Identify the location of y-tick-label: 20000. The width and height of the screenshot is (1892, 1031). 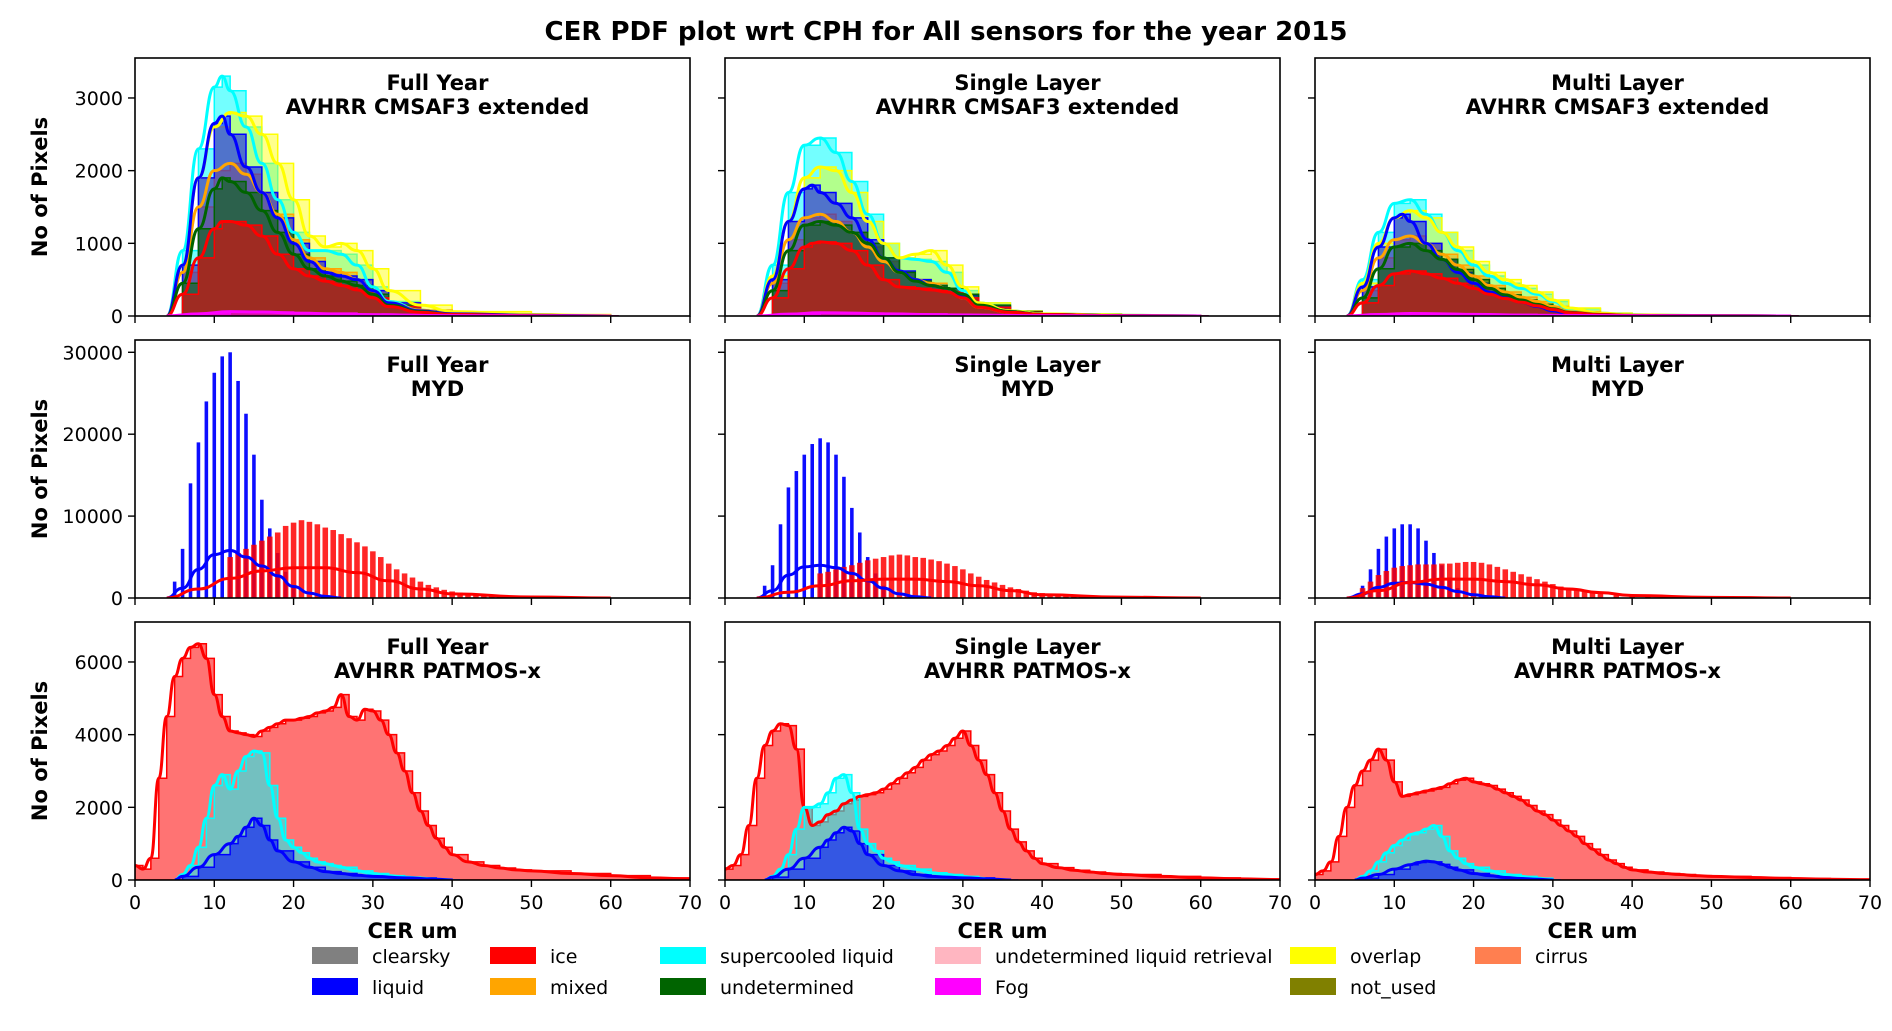
(93, 435).